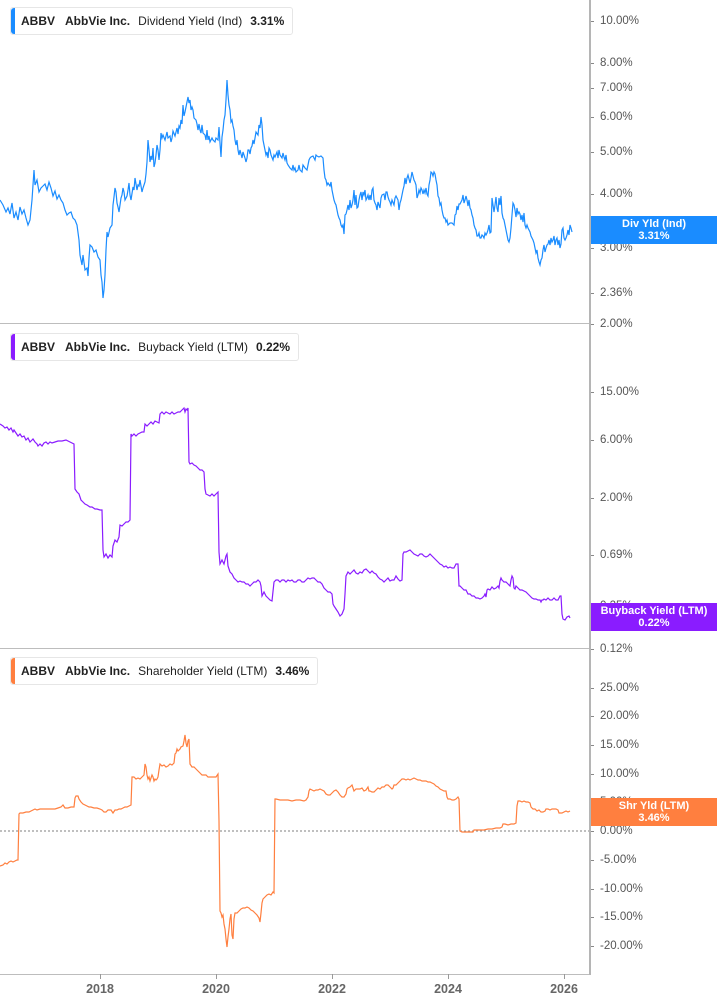  I want to click on buyback-yield-badge: Buyback Yield (LTM) 0.22%, so click(654, 617).